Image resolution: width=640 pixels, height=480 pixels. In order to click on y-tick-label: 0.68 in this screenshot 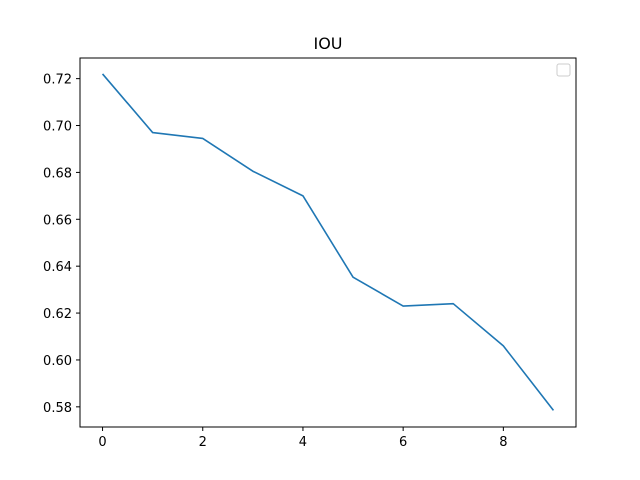, I will do `click(57, 173)`.